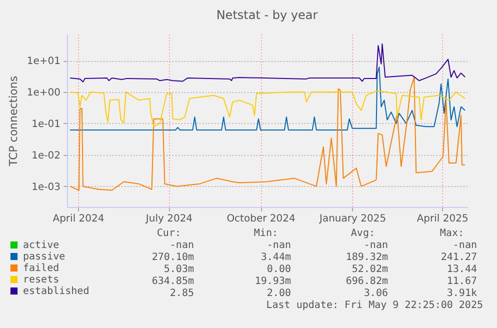  I want to click on x-tick-label: July 2024, so click(168, 219).